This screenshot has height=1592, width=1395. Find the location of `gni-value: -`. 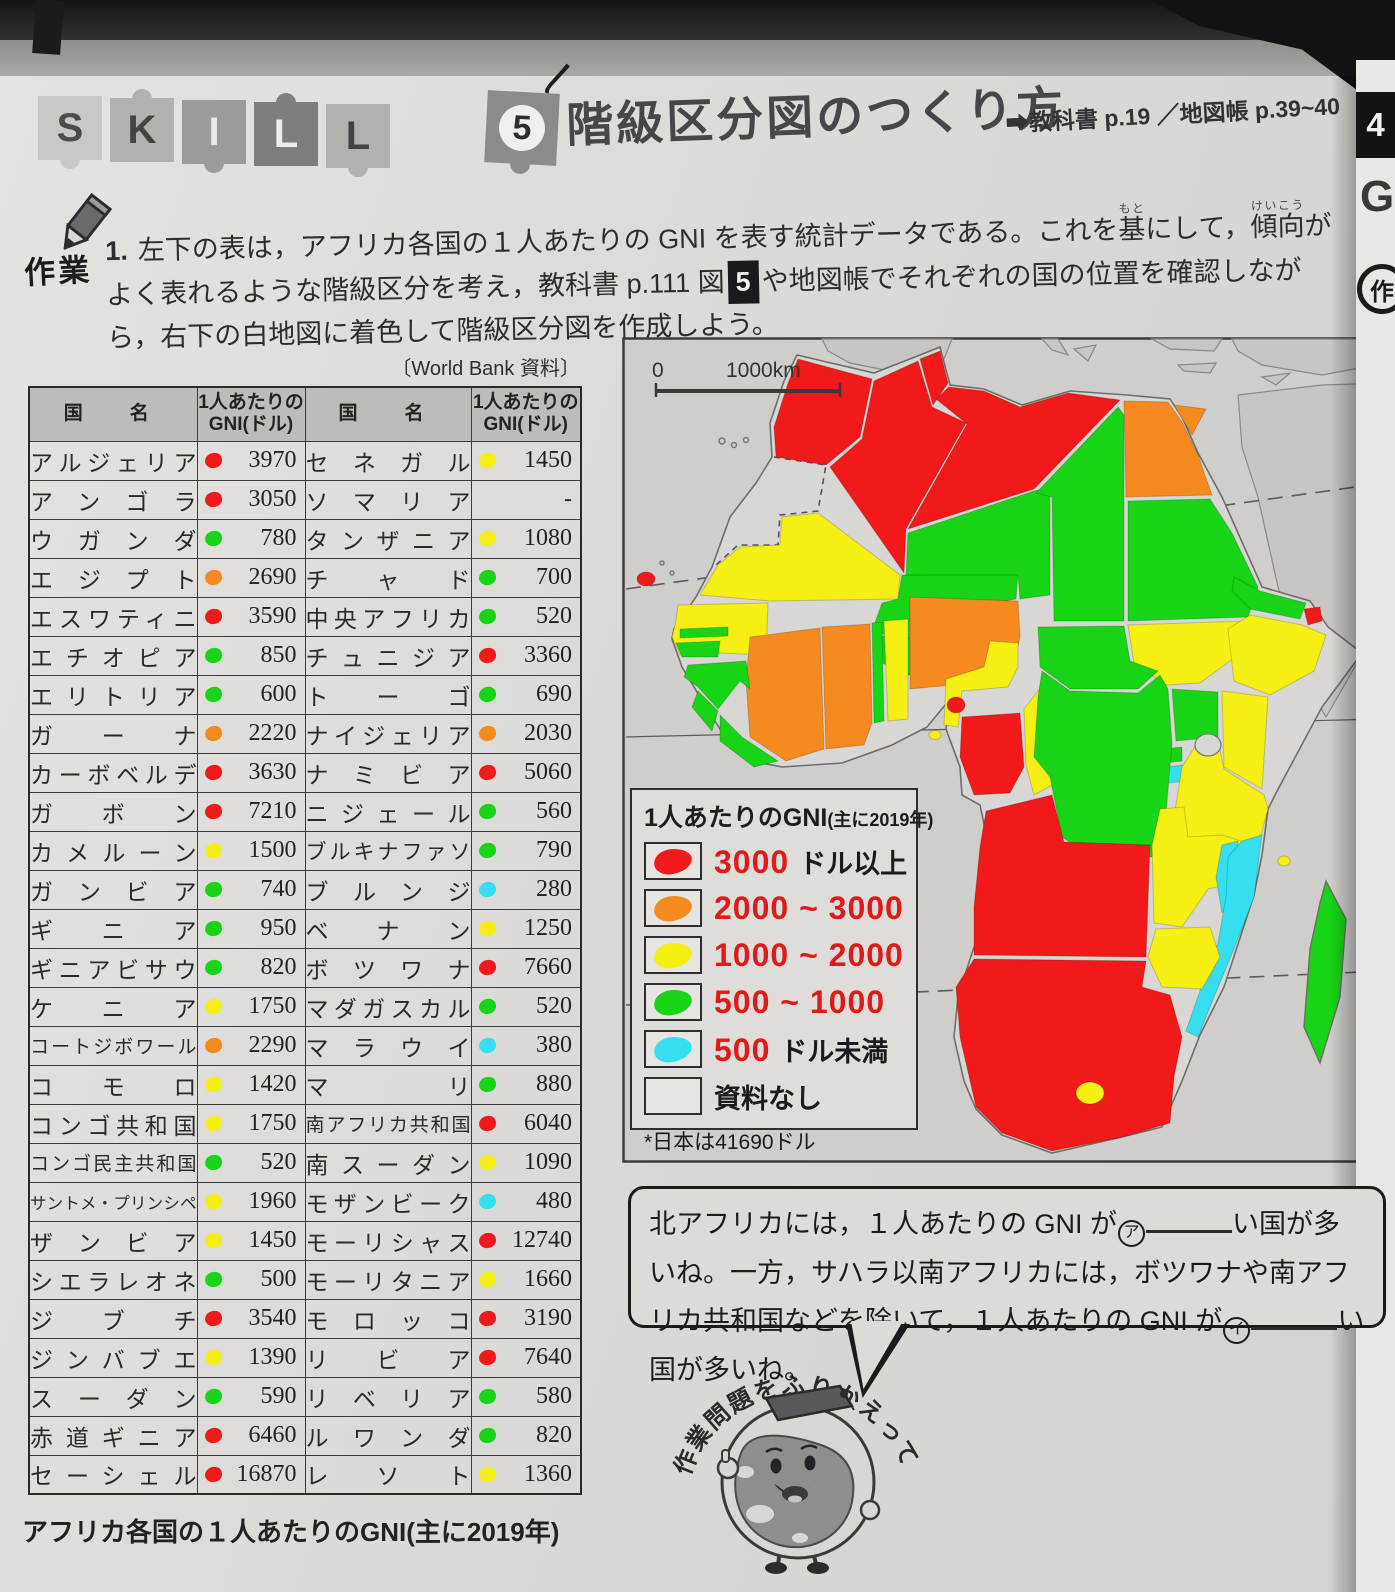

gni-value: - is located at coordinates (526, 499).